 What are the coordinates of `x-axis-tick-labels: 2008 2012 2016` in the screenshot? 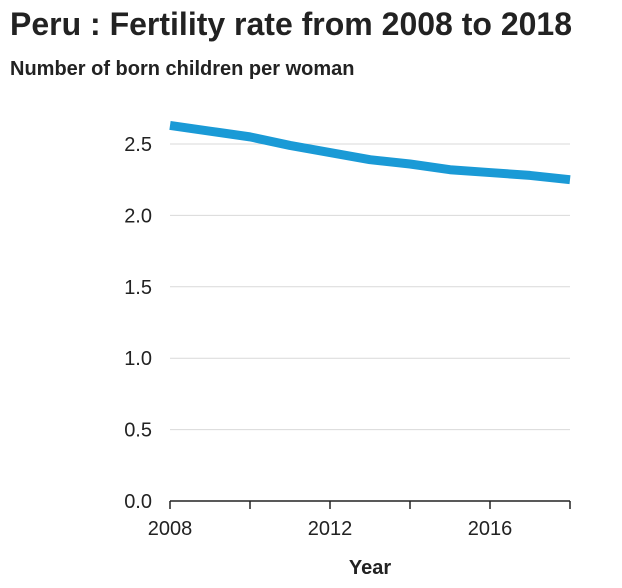 It's located at (330, 529).